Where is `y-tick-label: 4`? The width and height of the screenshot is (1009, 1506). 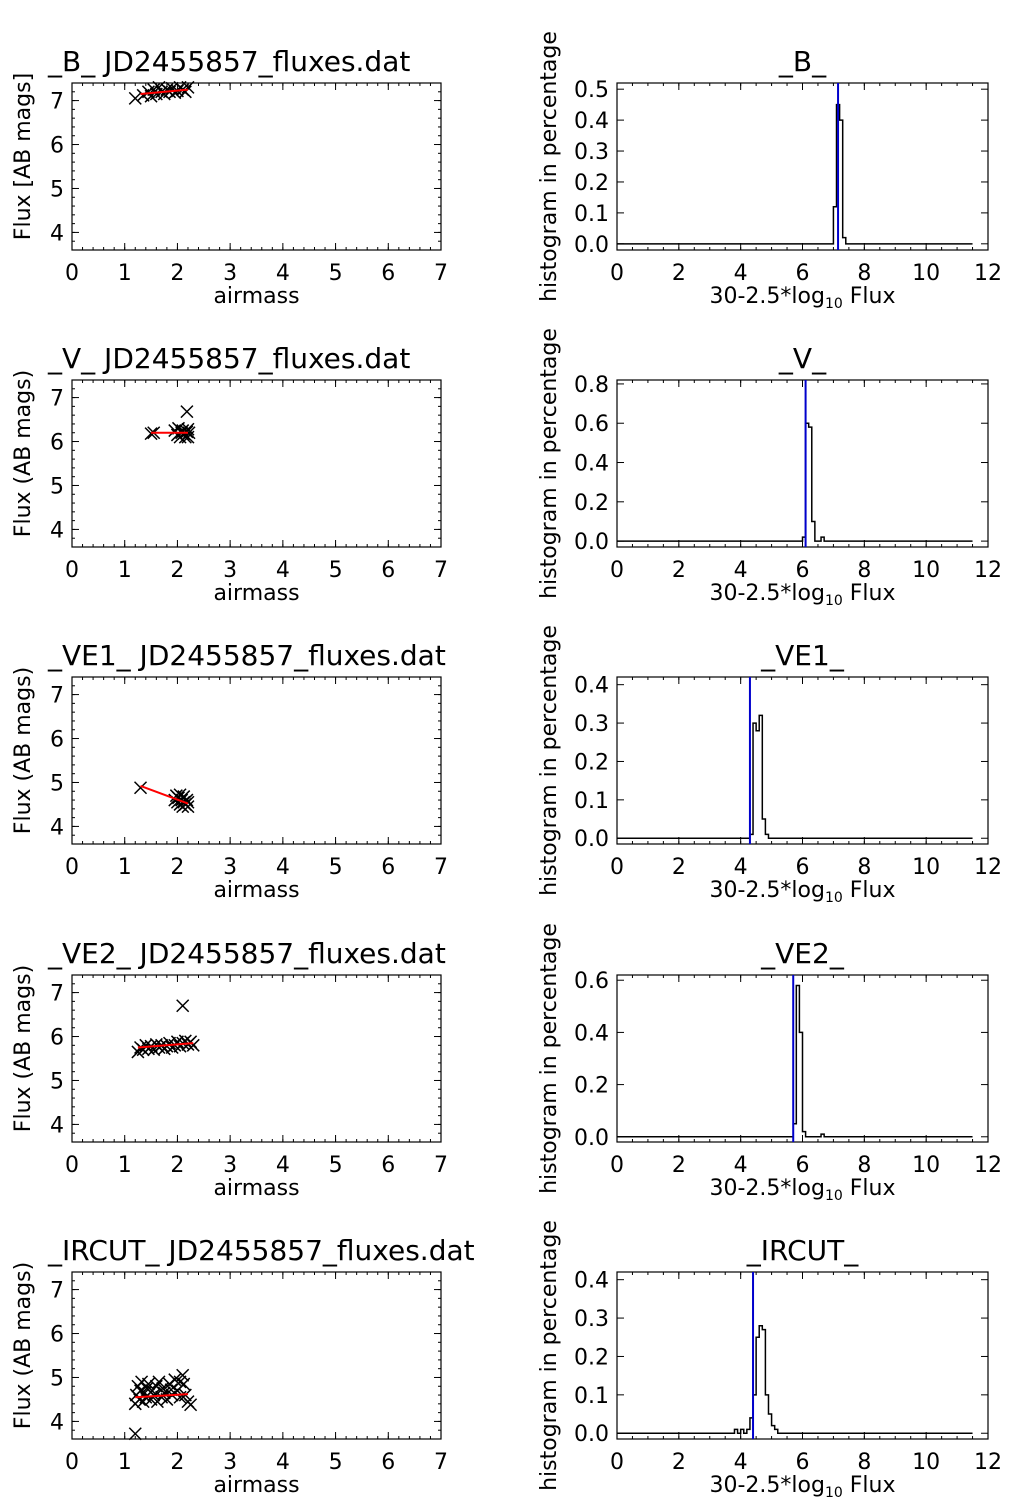 y-tick-label: 4 is located at coordinates (57, 827).